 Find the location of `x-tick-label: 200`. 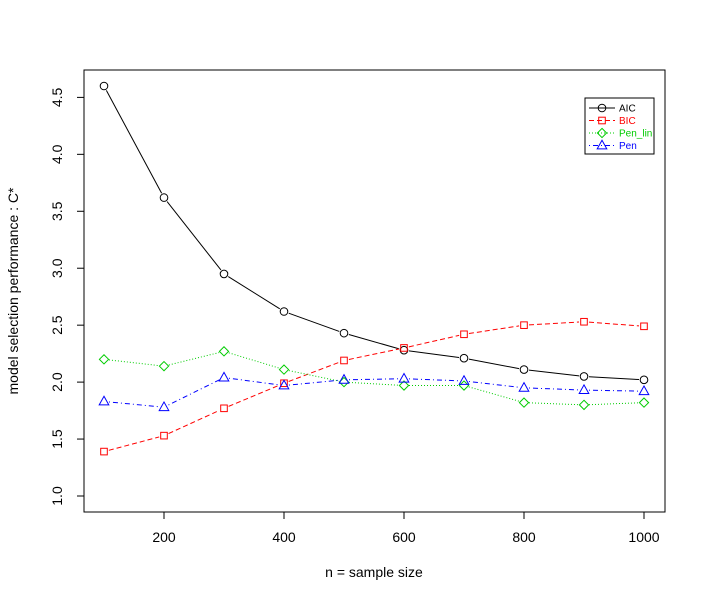

x-tick-label: 200 is located at coordinates (164, 537).